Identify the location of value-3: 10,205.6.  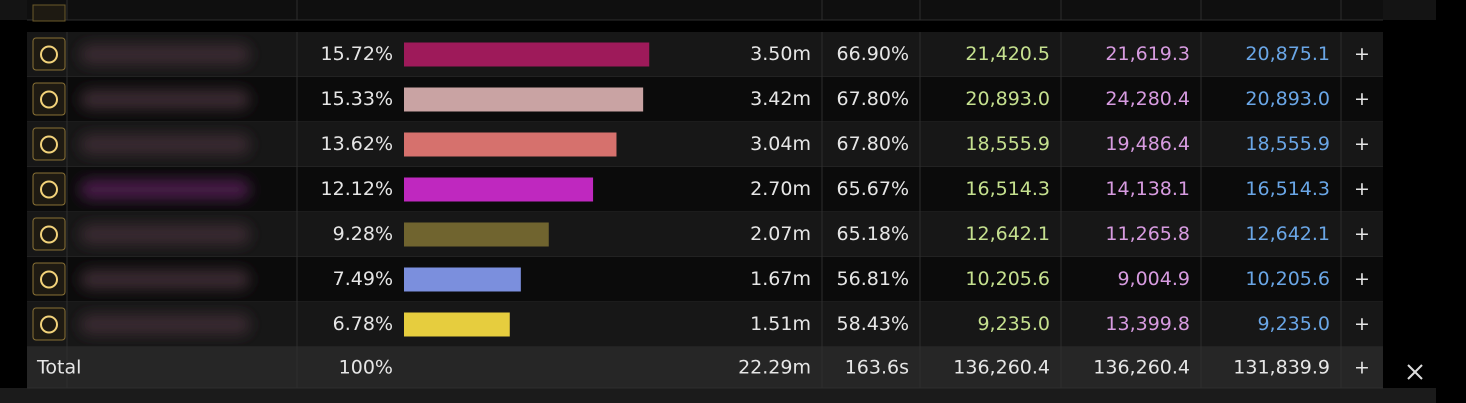
(1287, 279).